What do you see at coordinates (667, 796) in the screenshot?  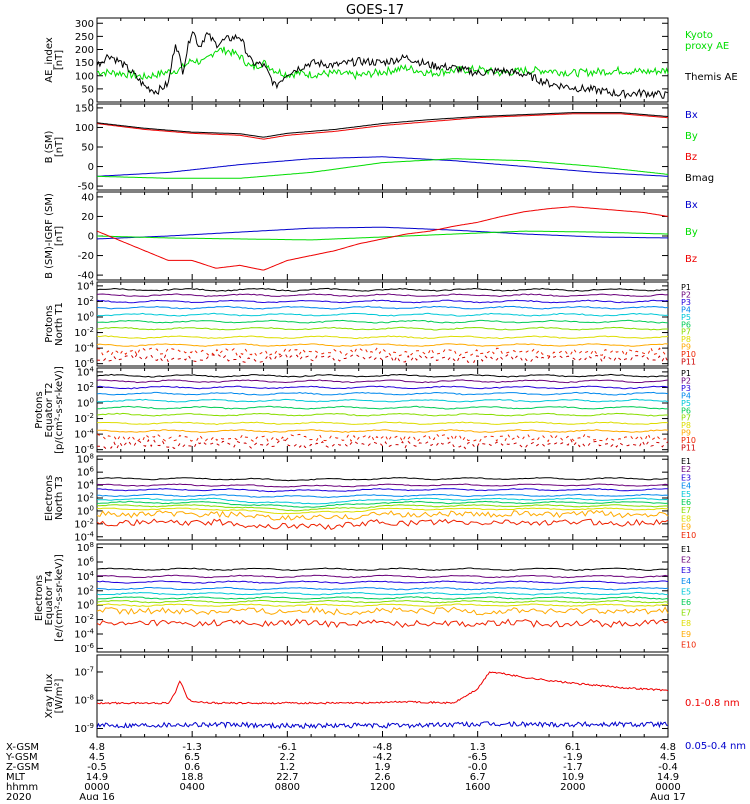 I see `ephemeris-value: Aug 17` at bounding box center [667, 796].